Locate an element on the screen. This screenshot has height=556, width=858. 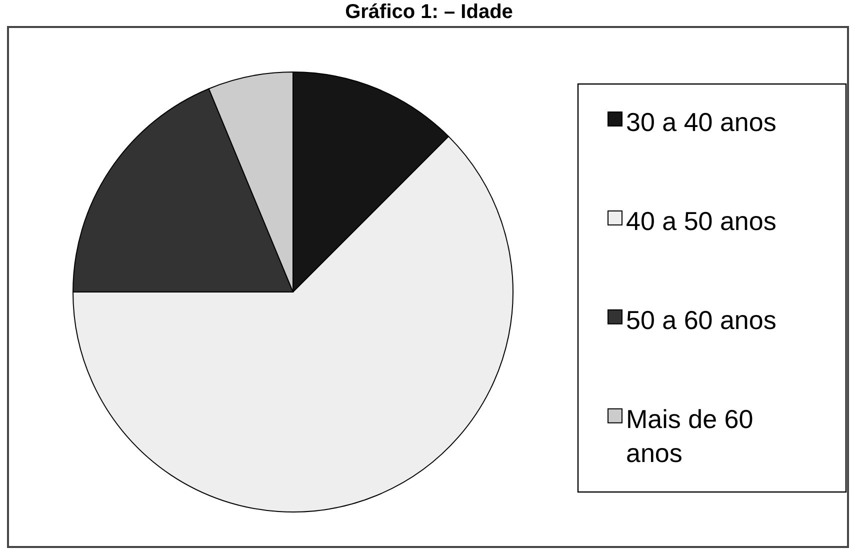
chart-title: Gráfico 1: – Idade is located at coordinates (429, 12).